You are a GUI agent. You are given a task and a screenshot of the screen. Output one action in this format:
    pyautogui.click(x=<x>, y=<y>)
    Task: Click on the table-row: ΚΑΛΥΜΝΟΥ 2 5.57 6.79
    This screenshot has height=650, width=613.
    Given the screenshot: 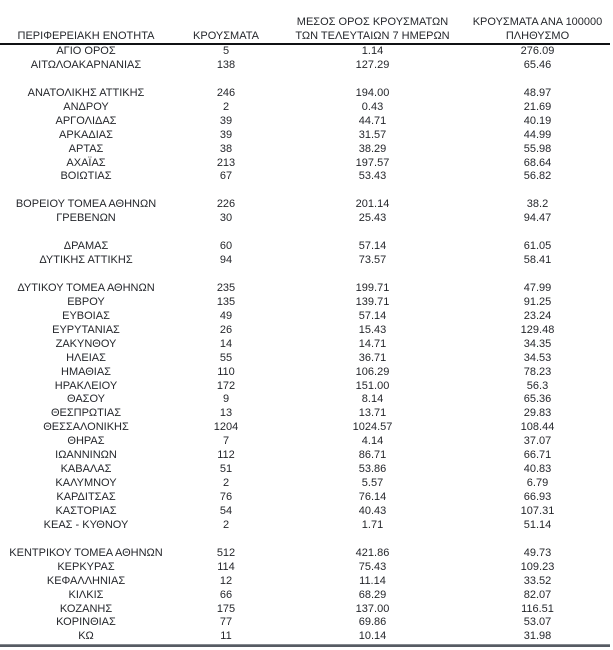 What is the action you would take?
    pyautogui.click(x=305, y=484)
    